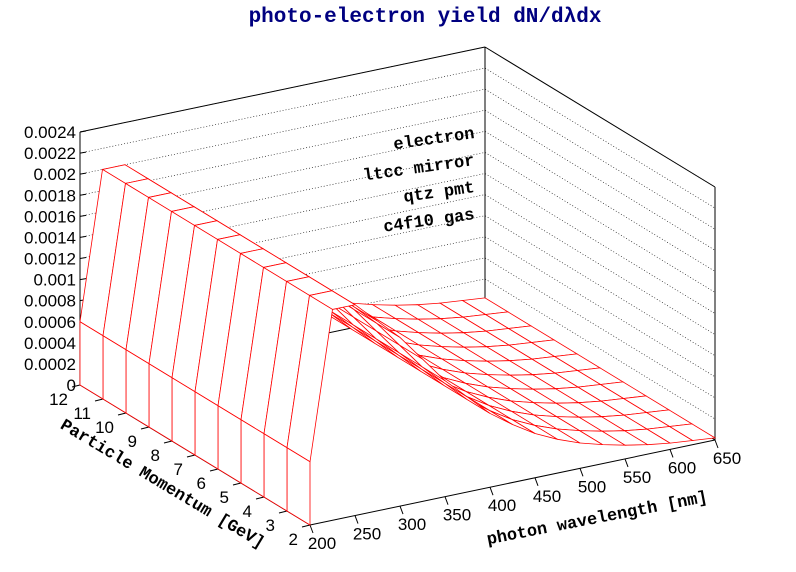 Image resolution: width=796 pixels, height=572 pixels. Describe the element at coordinates (597, 519) in the screenshot. I see `x-axis-title: photon wavelength [nm]` at that location.